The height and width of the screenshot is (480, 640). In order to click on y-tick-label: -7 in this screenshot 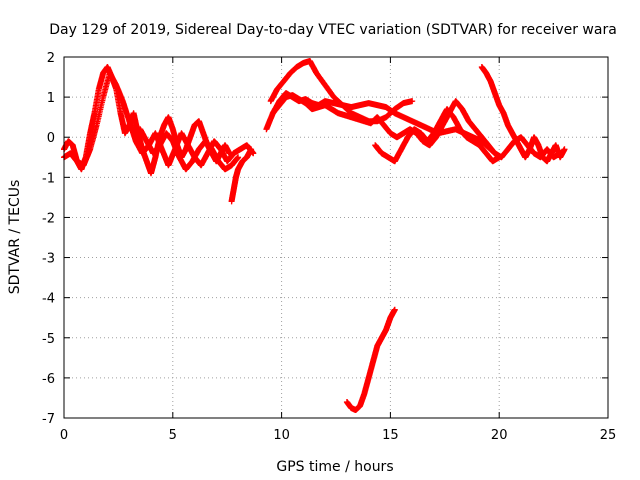, I will do `click(48, 419)`.